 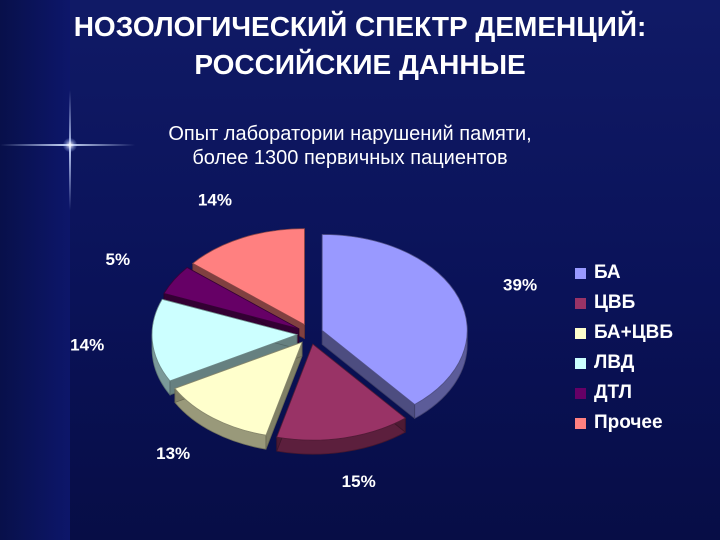 What do you see at coordinates (614, 362) in the screenshot?
I see `legend-label-3: ЛВД` at bounding box center [614, 362].